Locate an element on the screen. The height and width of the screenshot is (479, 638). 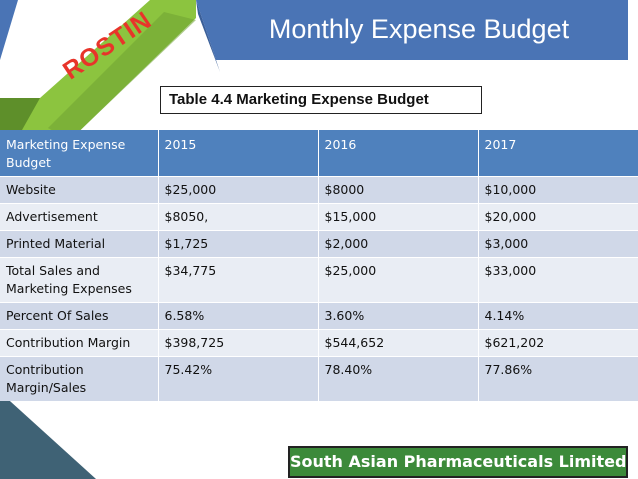
table-cell: $544,652 is located at coordinates (398, 343).